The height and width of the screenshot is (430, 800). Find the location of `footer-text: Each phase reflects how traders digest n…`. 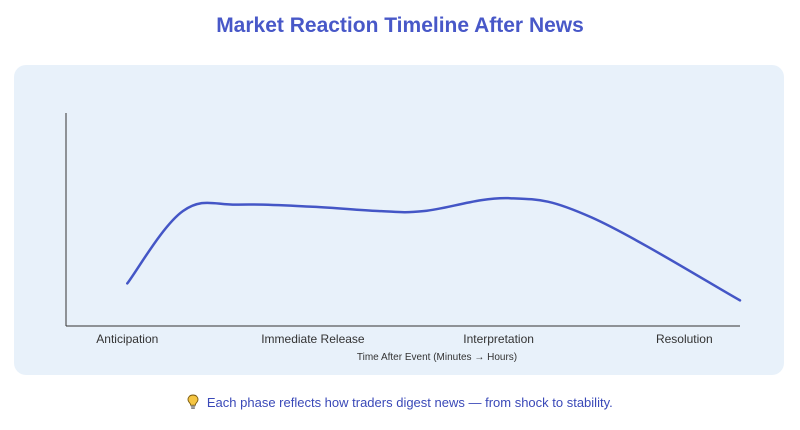

footer-text: Each phase reflects how traders digest n… is located at coordinates (409, 402).